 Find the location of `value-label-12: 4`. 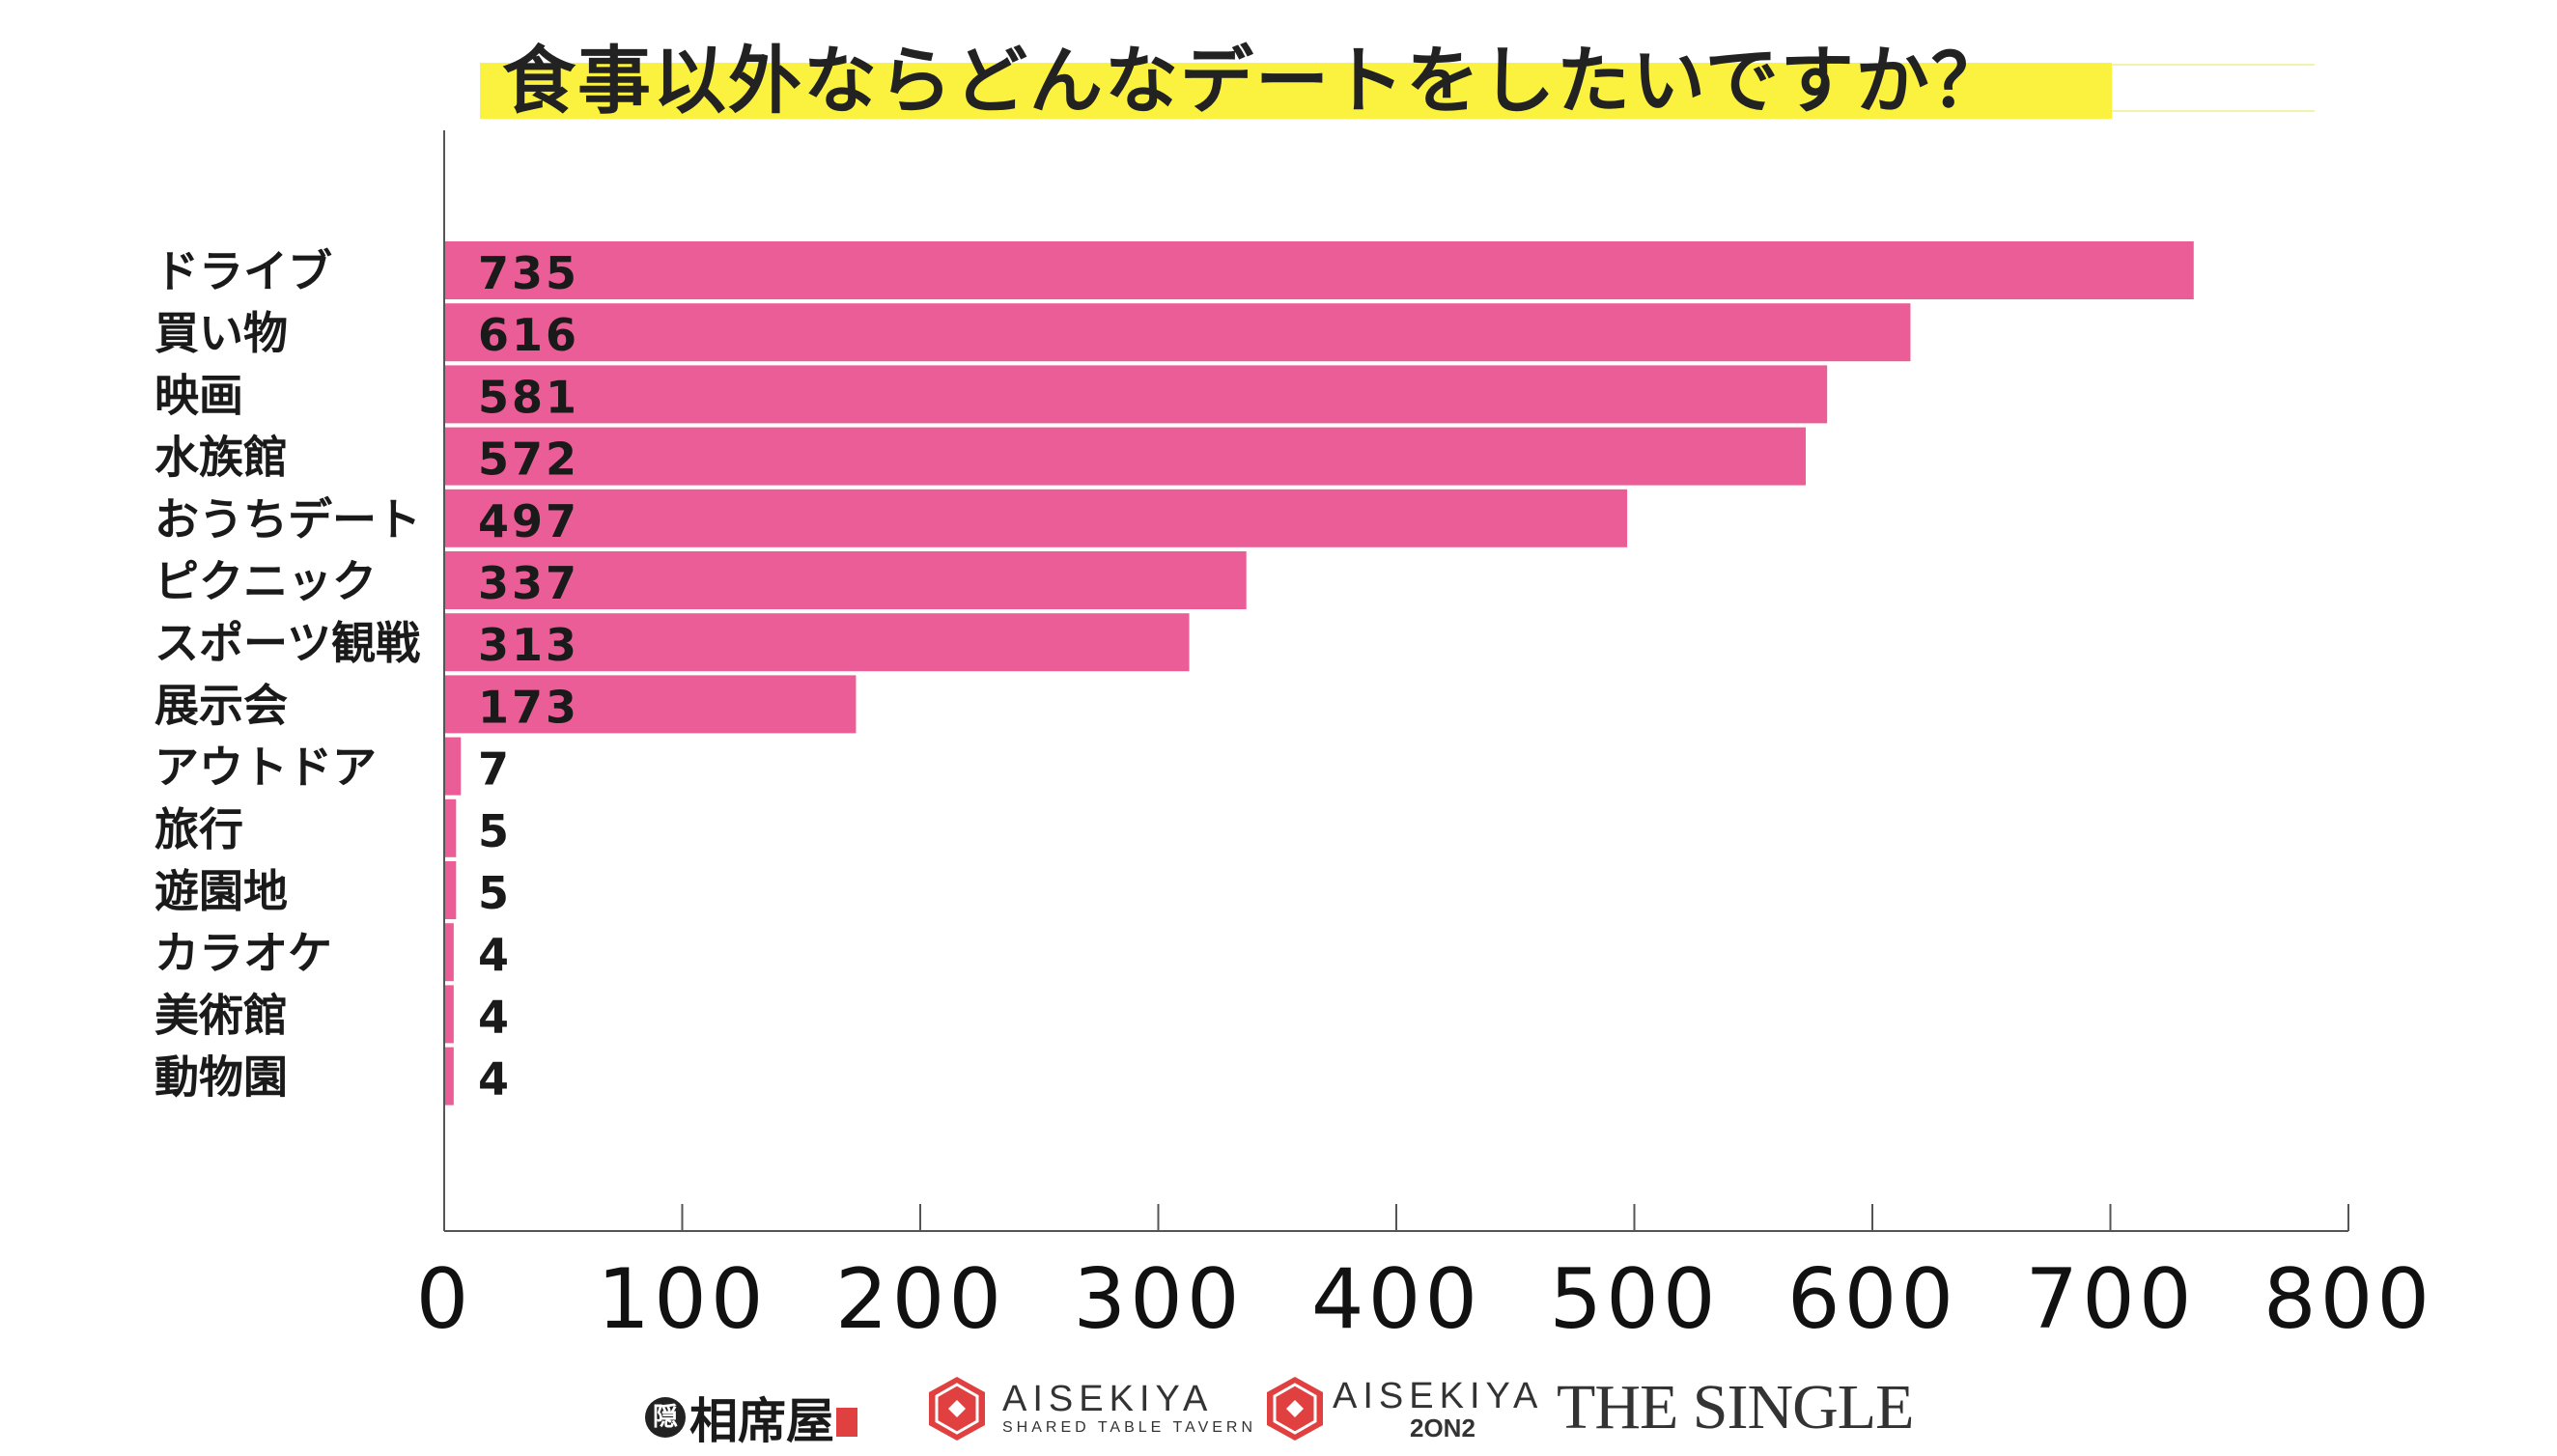

value-label-12: 4 is located at coordinates (495, 1017).